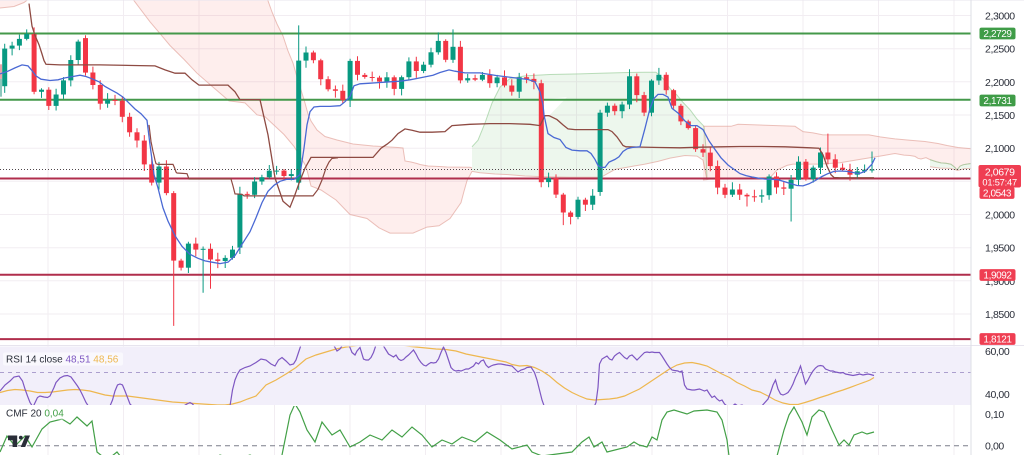 The width and height of the screenshot is (1024, 455). What do you see at coordinates (1000, 83) in the screenshot?
I see `svg-text: 2,2000` at bounding box center [1000, 83].